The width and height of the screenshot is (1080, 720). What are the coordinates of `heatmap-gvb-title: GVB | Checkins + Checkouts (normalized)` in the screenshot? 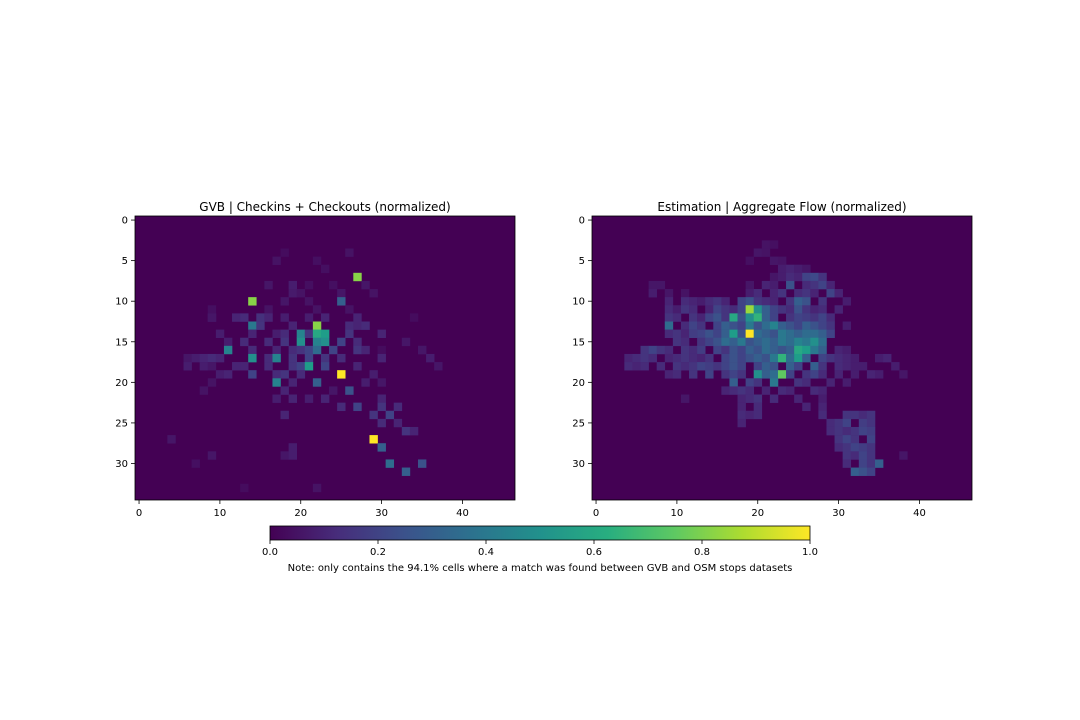 It's located at (324, 207).